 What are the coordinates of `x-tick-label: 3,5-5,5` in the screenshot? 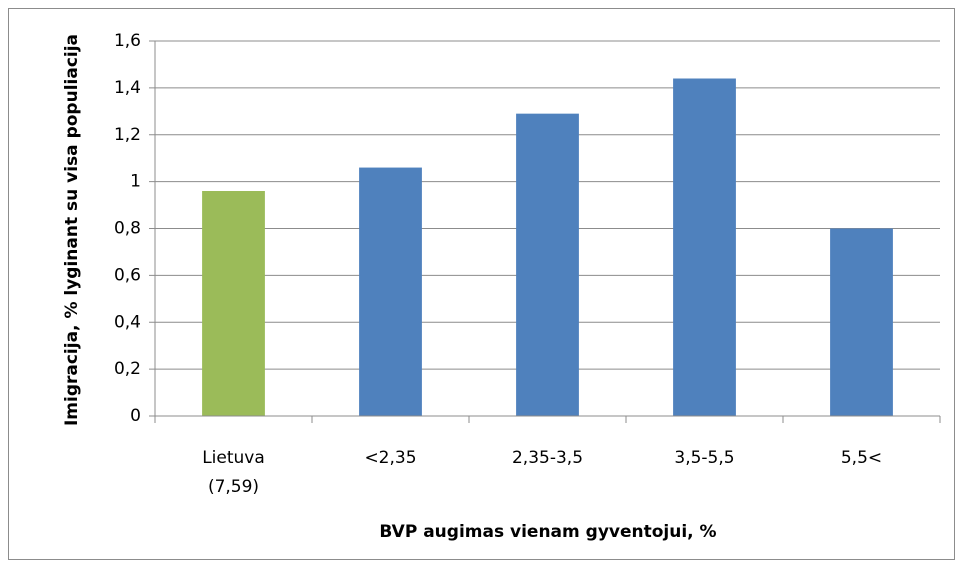 It's located at (704, 458).